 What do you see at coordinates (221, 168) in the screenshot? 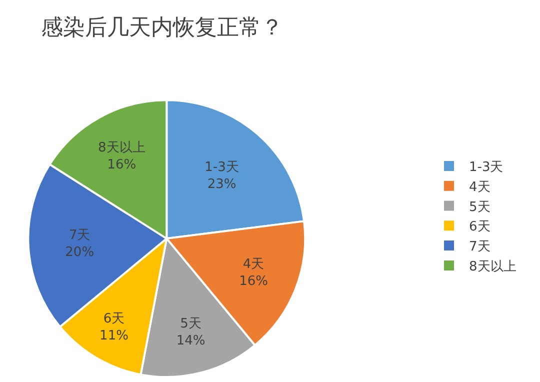
I see `slice-label: 1-3天` at bounding box center [221, 168].